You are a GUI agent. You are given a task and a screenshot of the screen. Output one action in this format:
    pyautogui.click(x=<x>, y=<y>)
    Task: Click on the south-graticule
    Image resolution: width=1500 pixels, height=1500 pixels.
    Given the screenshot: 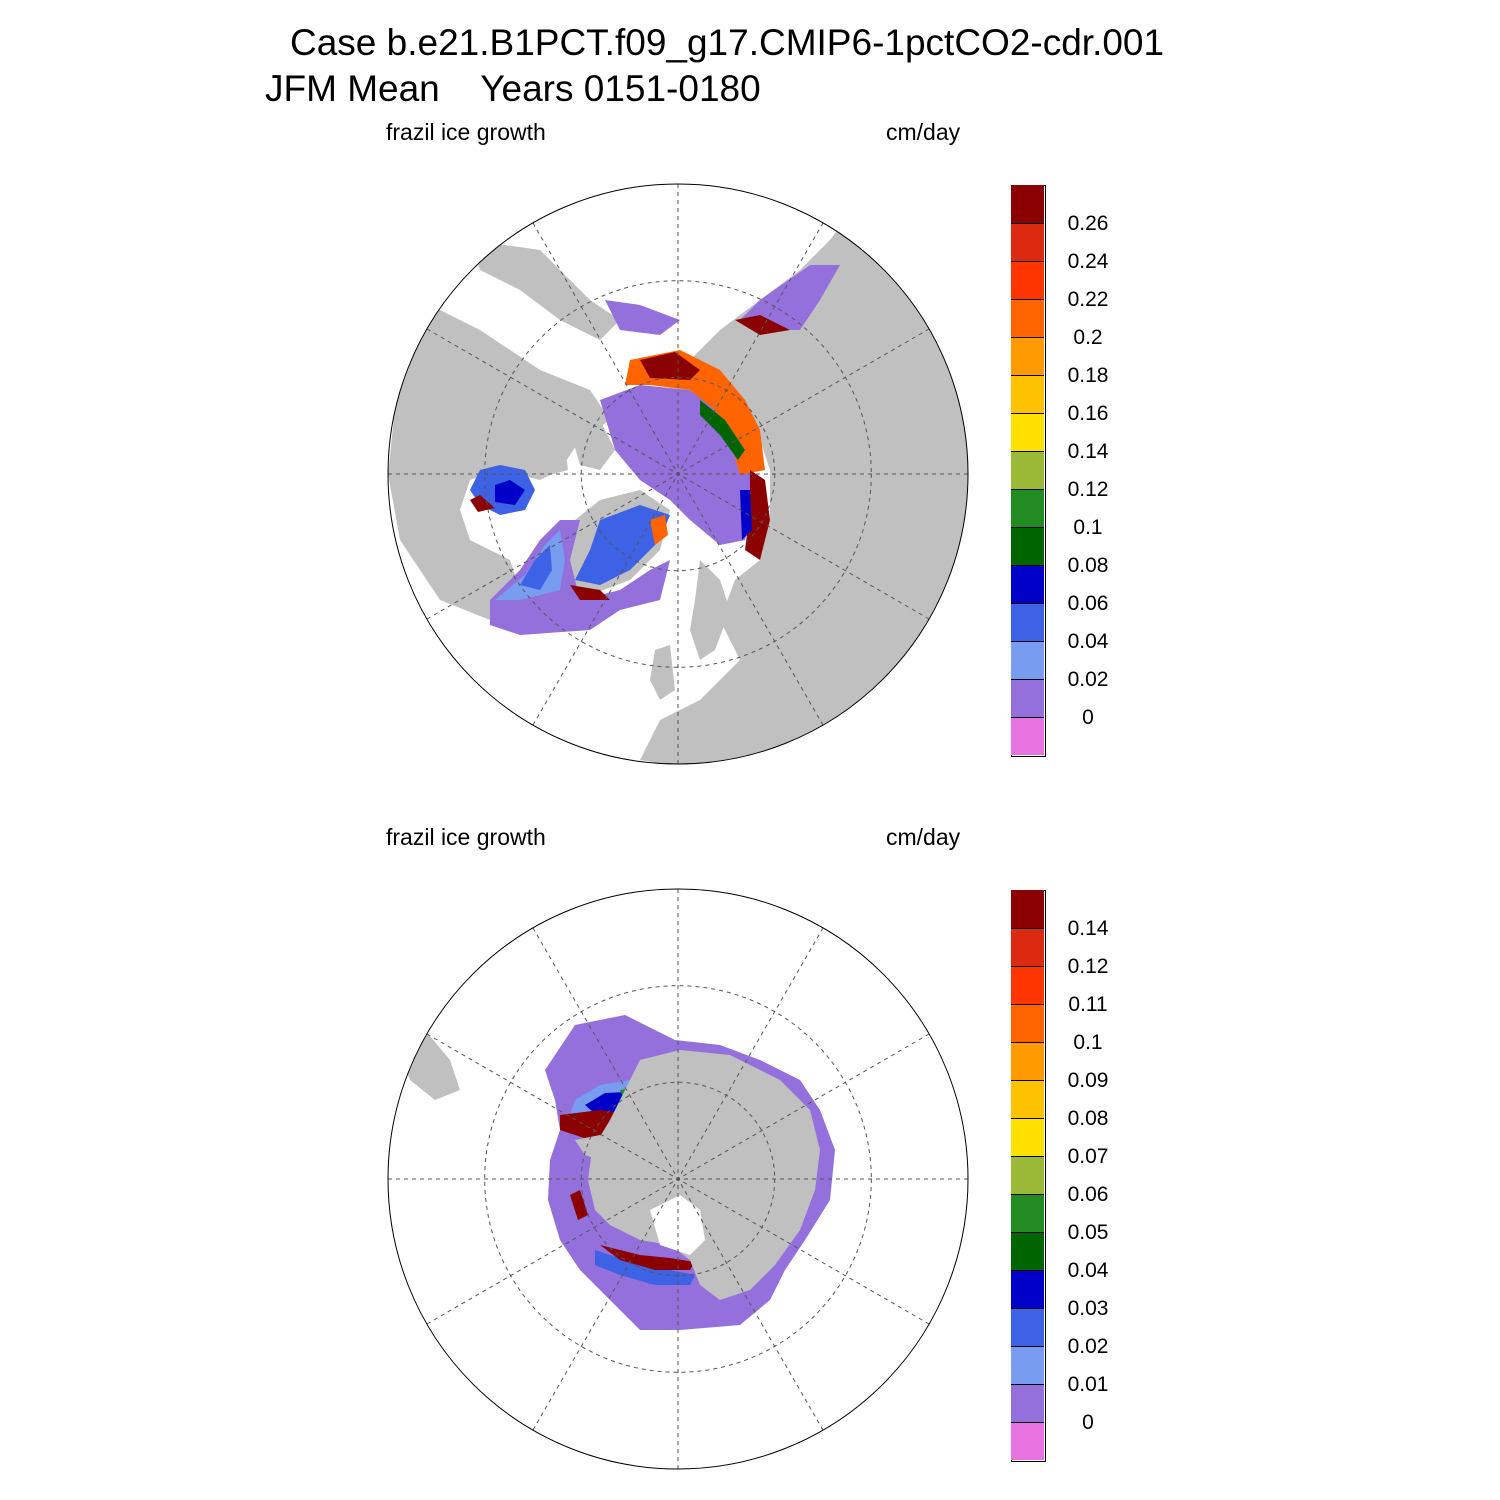 What is the action you would take?
    pyautogui.click(x=678, y=1179)
    